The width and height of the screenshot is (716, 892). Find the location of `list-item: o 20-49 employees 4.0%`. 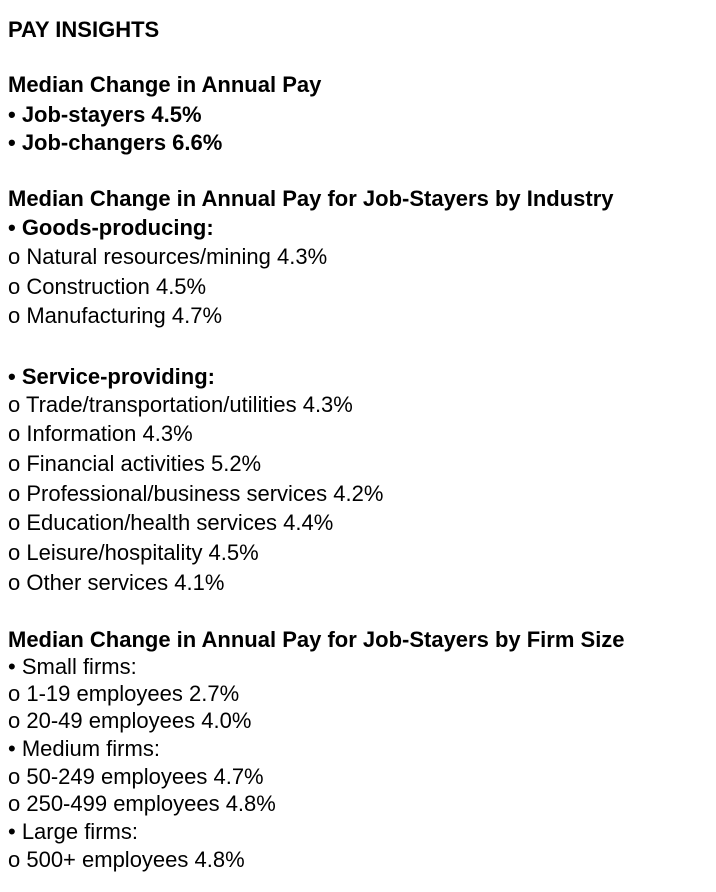

list-item: o 20-49 employees 4.0% is located at coordinates (130, 720).